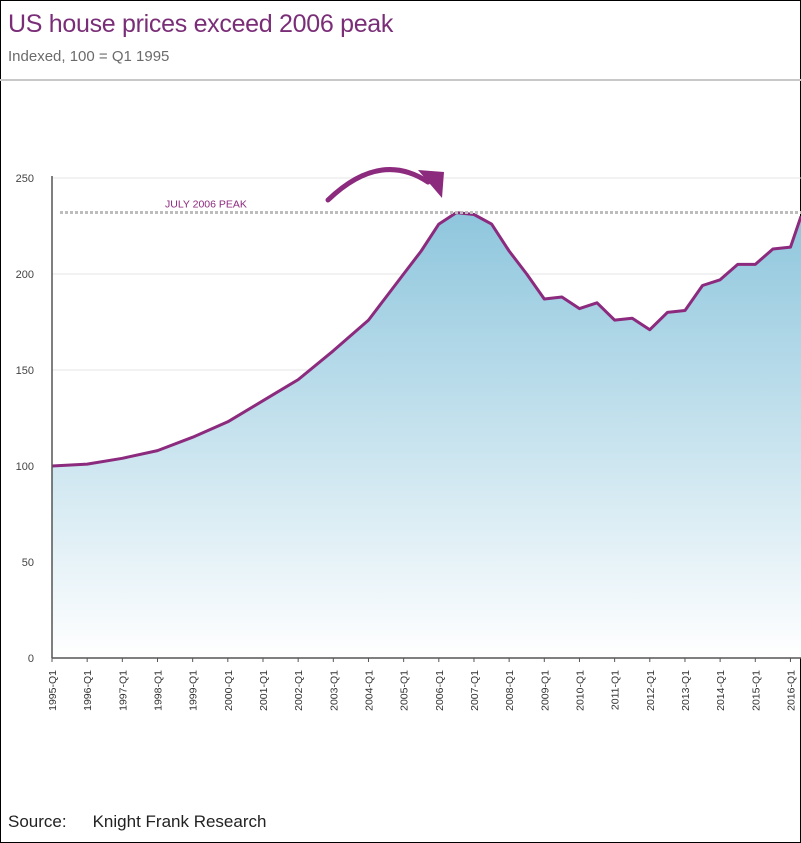  What do you see at coordinates (206, 205) in the screenshot?
I see `peak-annotation-label: JULY 2006 PEAK` at bounding box center [206, 205].